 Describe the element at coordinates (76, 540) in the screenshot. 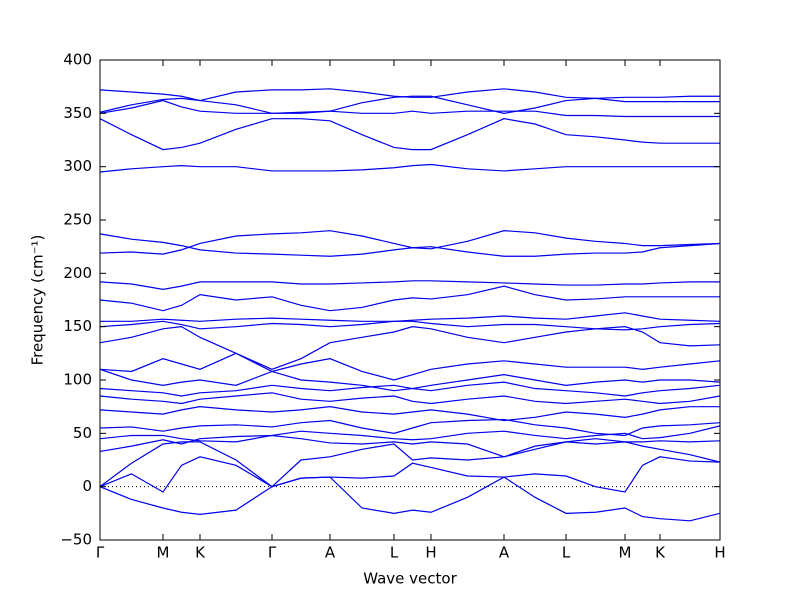

I see `y-tick-label: −50` at that location.